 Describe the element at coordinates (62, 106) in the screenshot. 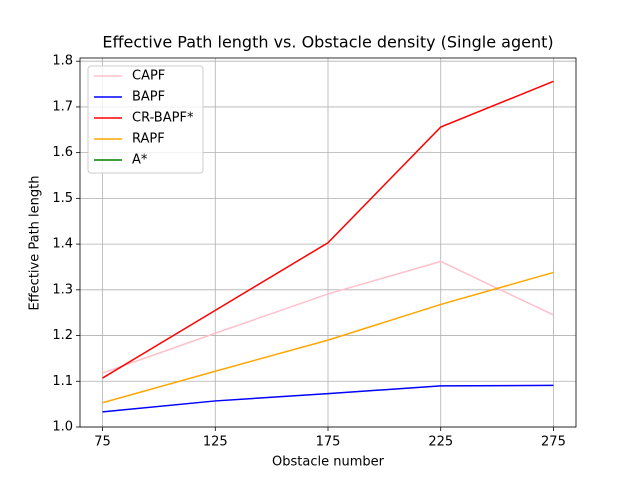

I see `y-tick-label: 1.7` at that location.